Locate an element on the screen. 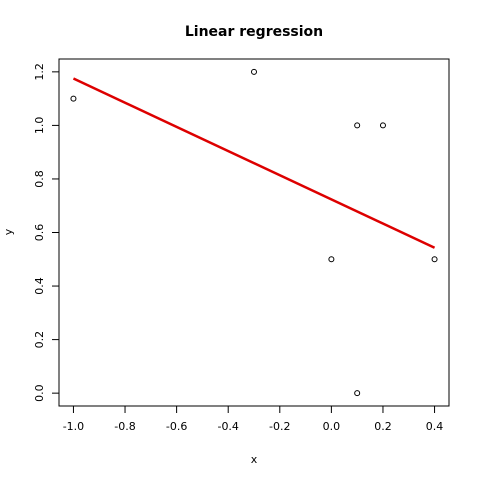 The image size is (480, 480). y-tick-label: 0.4 is located at coordinates (39, 286).